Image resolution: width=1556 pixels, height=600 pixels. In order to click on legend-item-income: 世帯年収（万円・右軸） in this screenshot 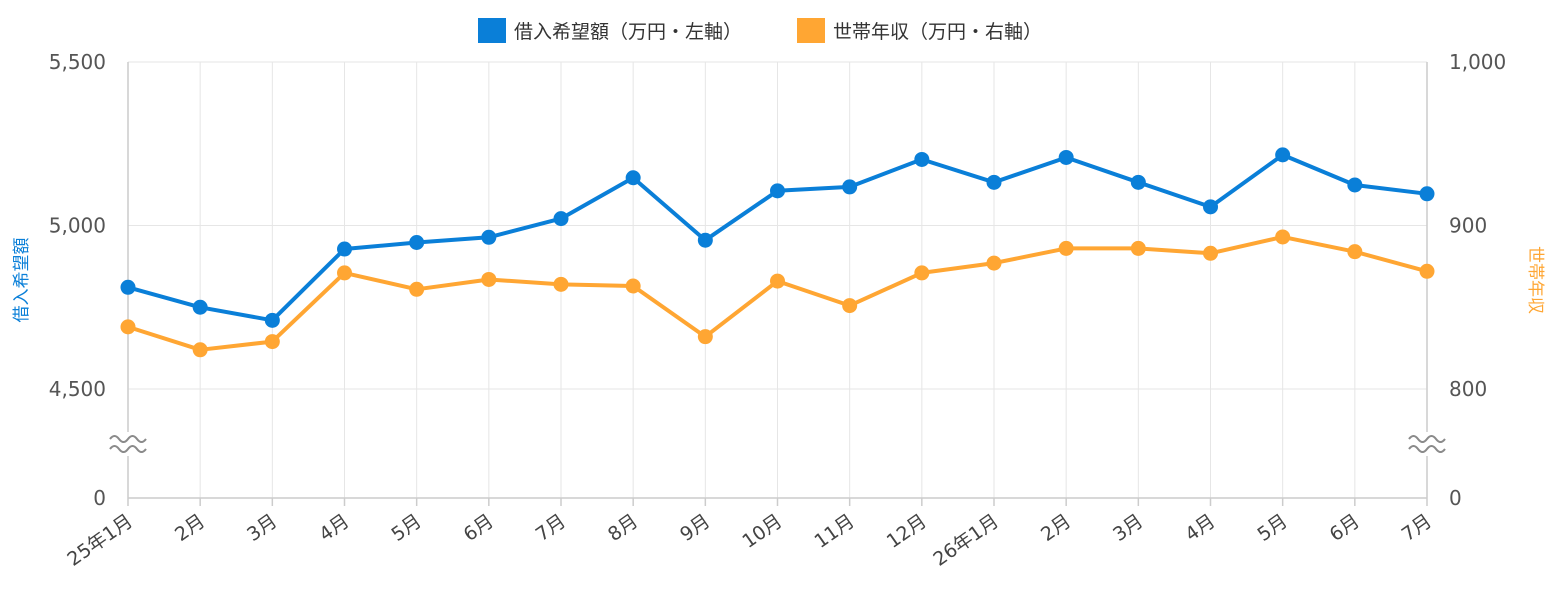, I will do `click(919, 30)`.